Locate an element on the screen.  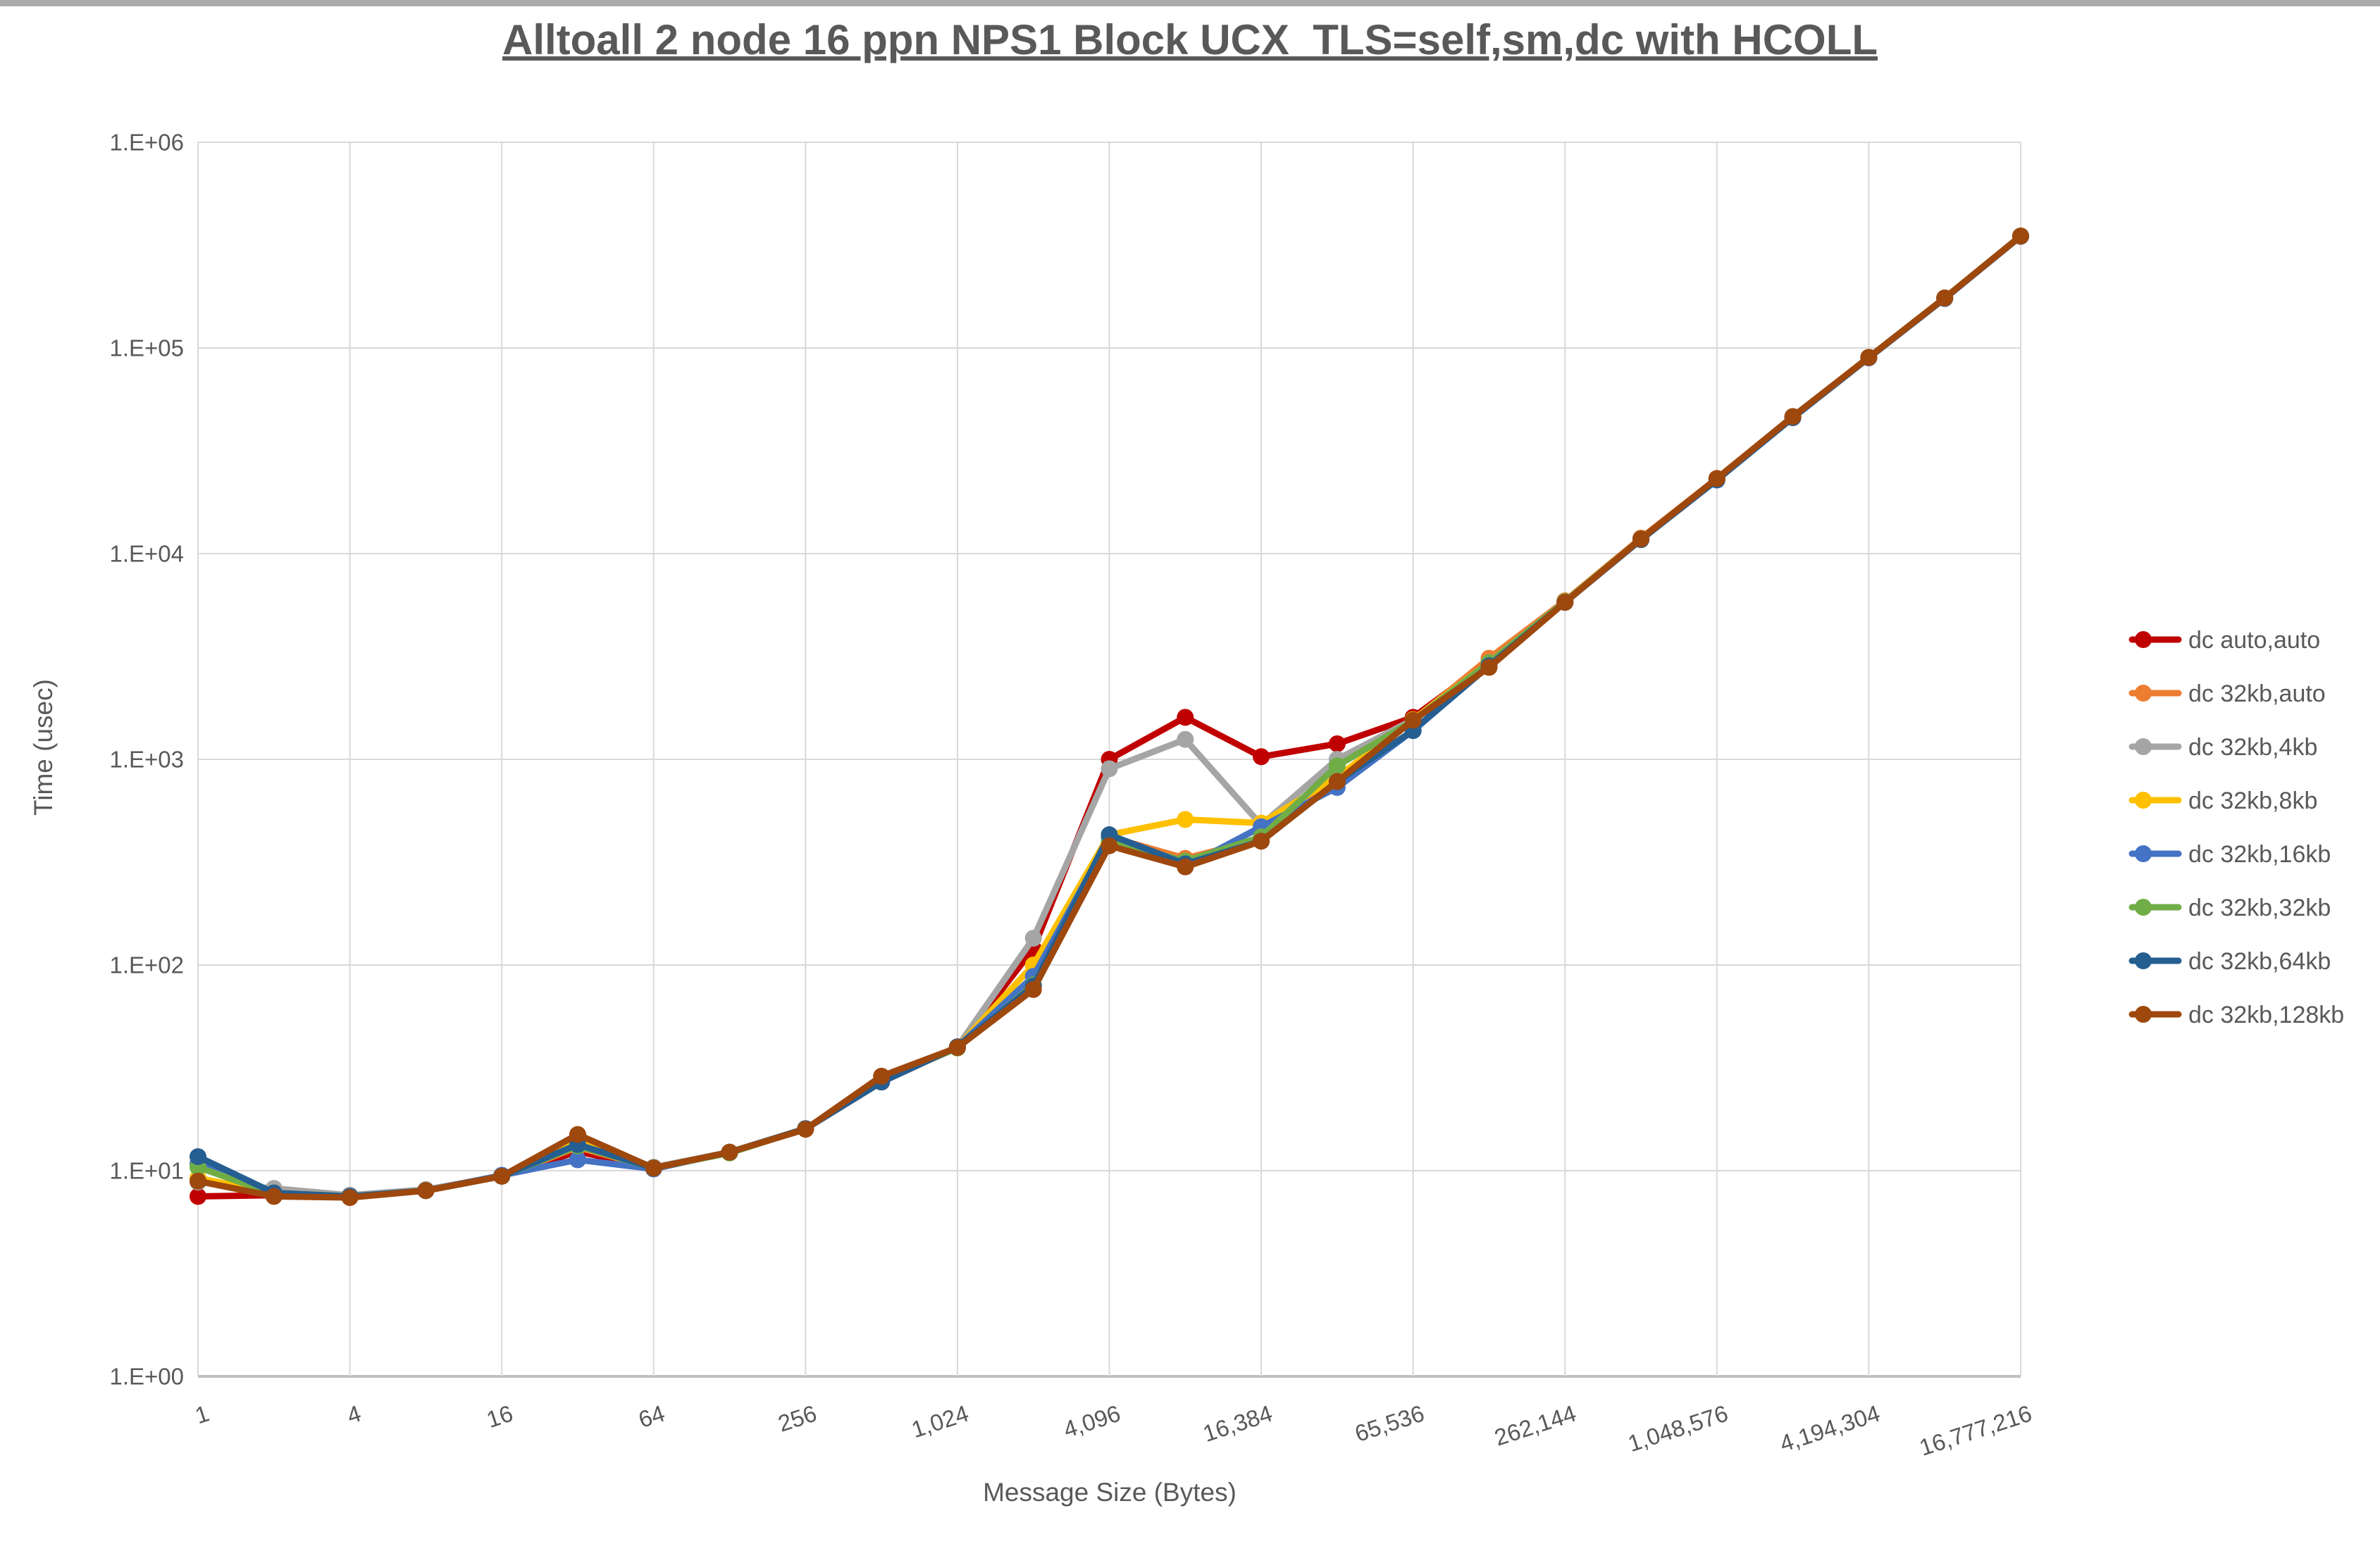
y-tick-label: 1.E+00 is located at coordinates (146, 1377).